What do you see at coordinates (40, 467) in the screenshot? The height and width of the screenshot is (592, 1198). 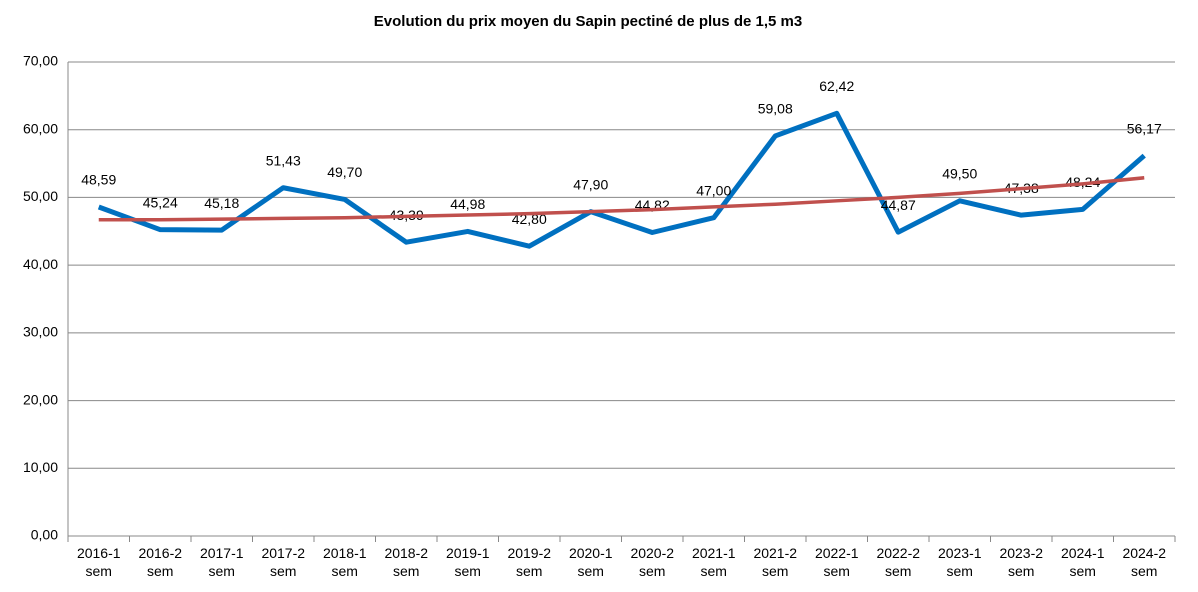 I see `y-tick-label: 10,00` at bounding box center [40, 467].